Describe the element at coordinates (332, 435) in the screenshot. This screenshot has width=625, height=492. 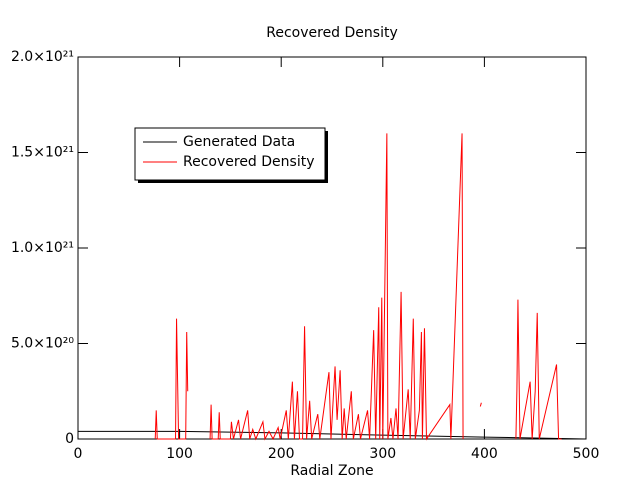
I see `series-line` at that location.